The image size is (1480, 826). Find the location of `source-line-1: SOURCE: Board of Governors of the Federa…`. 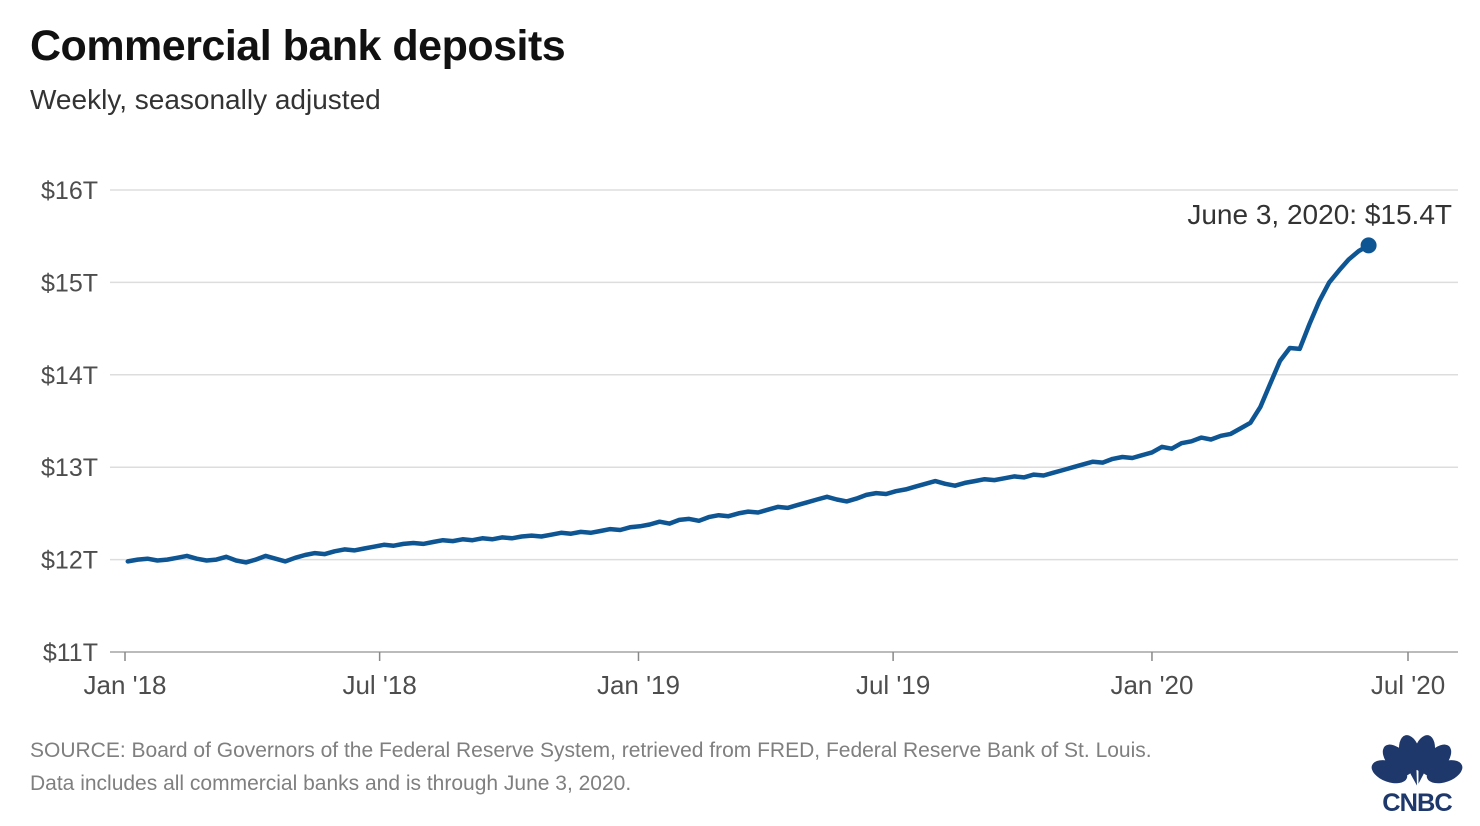

source-line-1: SOURCE: Board of Governors of the Federa… is located at coordinates (591, 750).